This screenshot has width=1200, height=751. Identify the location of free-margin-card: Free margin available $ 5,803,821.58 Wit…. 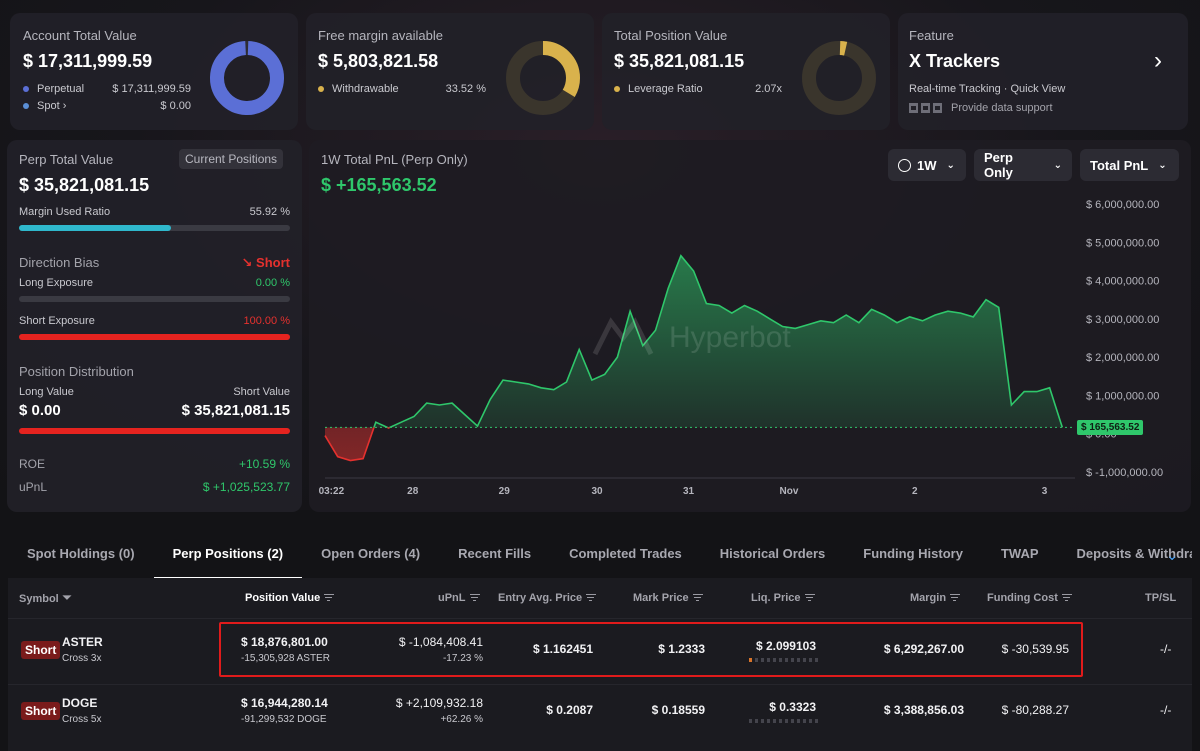
(450, 71).